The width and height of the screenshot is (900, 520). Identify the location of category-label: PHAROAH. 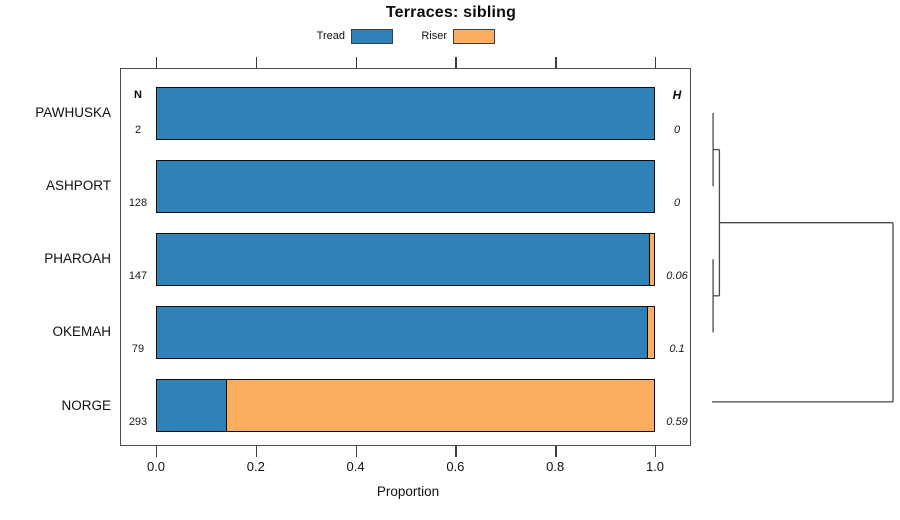
(77, 259).